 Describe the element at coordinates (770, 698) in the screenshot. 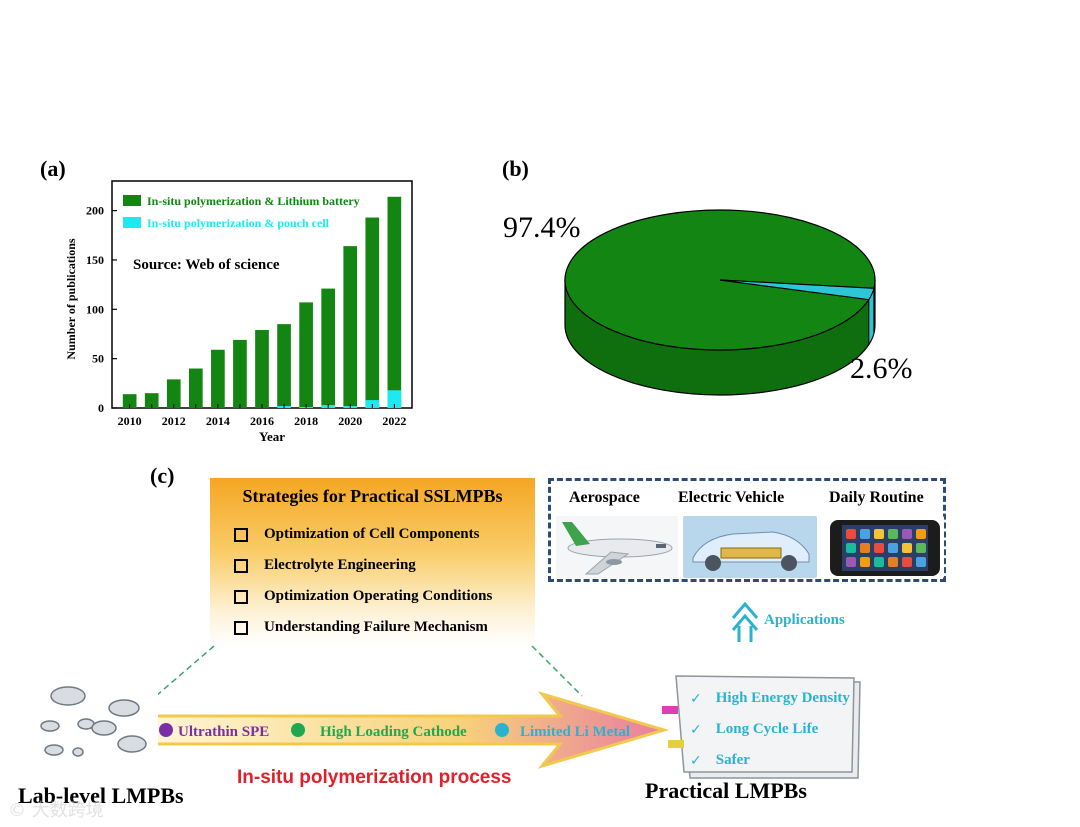

I see `feature-item: ✓ High Energy Density` at that location.